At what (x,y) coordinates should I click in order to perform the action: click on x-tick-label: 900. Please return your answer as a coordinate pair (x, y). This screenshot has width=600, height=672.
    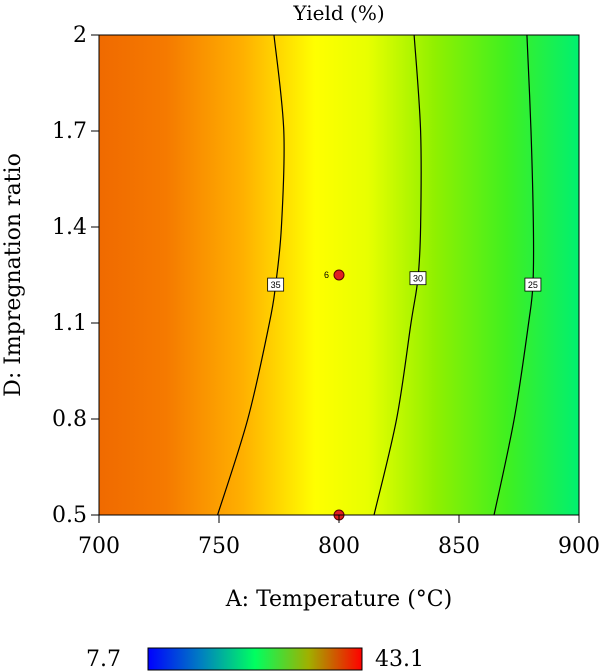
    Looking at the image, I should click on (579, 546).